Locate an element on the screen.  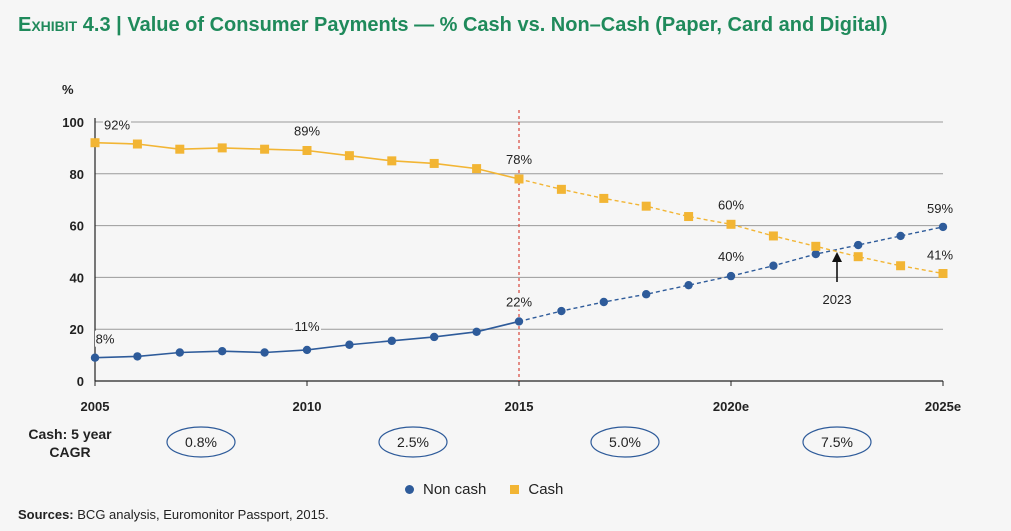
y-tick-label: 40 is located at coordinates (77, 277).